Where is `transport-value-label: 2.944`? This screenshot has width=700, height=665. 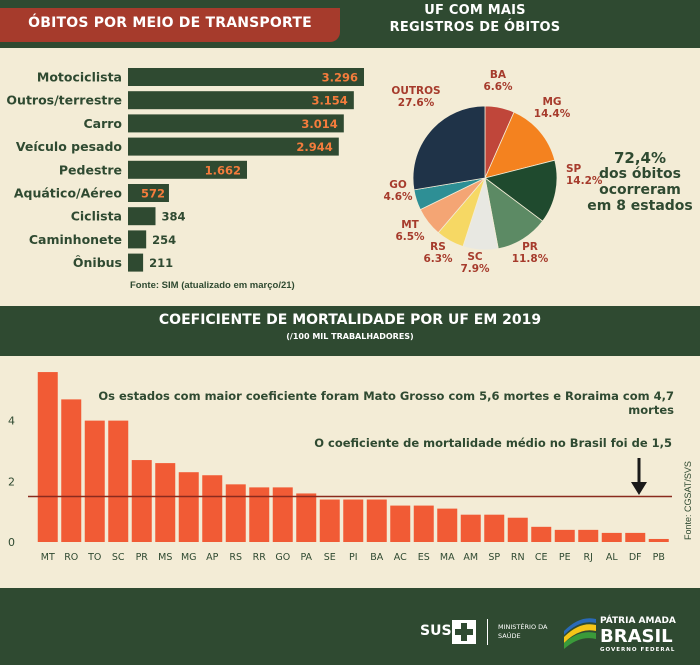
transport-value-label: 2.944 is located at coordinates (314, 147).